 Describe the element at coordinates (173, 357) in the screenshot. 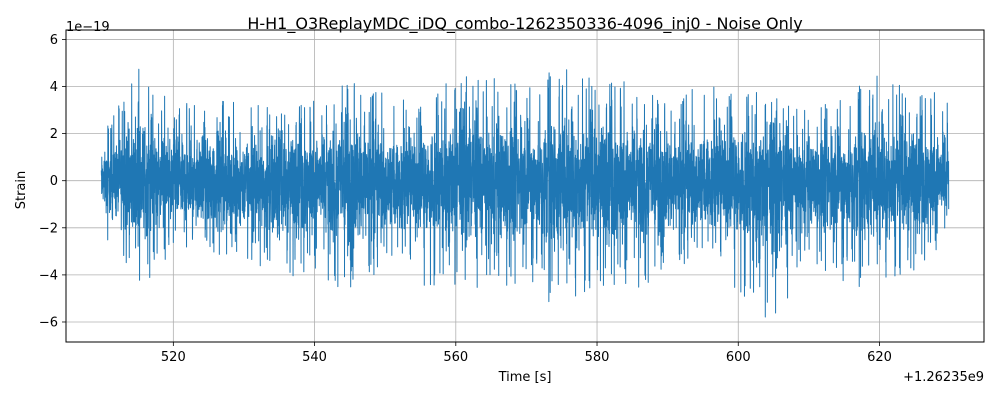

I see `x-tick-label: 520` at that location.